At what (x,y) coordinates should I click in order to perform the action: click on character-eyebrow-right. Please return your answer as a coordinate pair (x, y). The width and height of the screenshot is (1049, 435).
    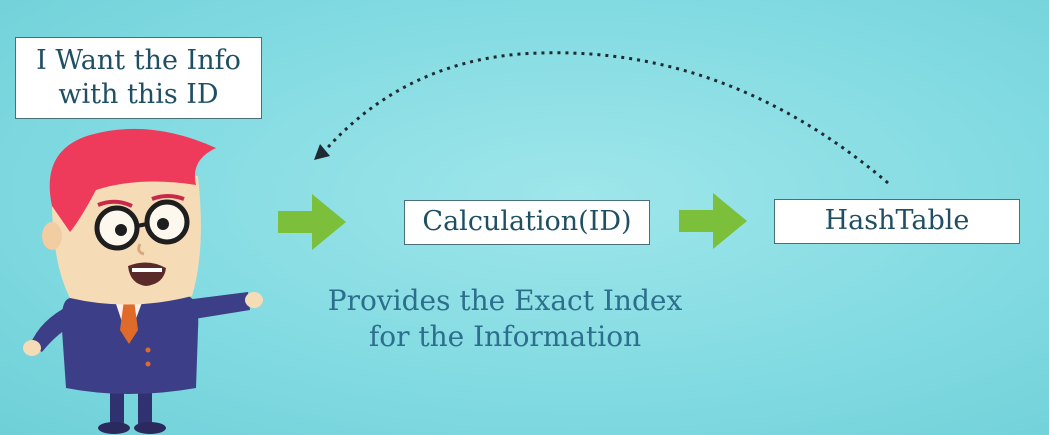
    Looking at the image, I should click on (168, 197).